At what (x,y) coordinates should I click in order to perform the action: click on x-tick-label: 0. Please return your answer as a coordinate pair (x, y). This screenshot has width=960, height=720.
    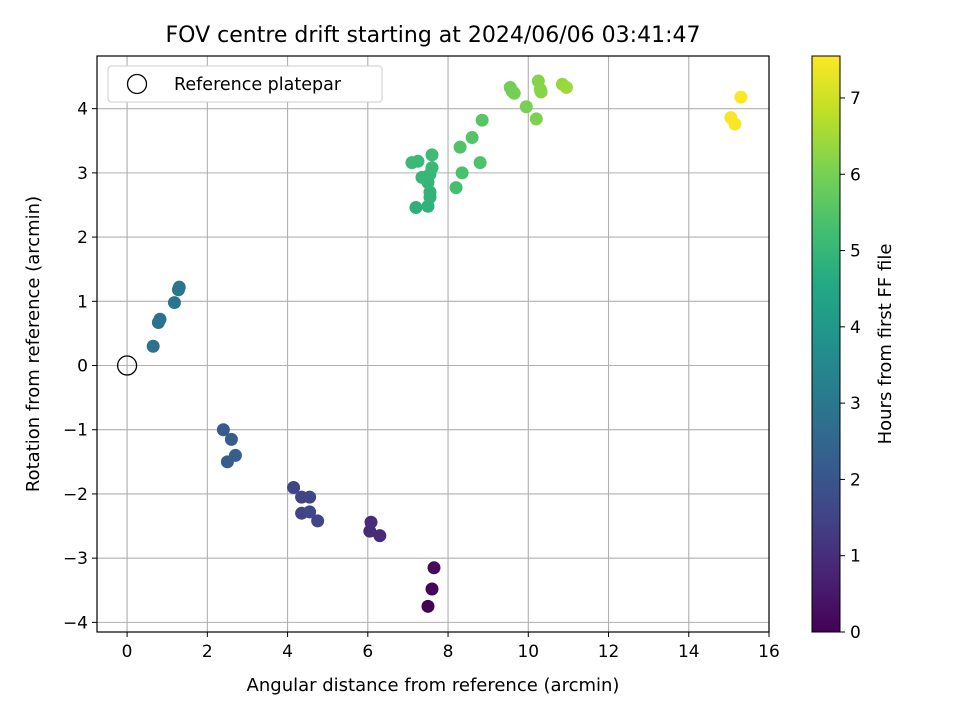
    Looking at the image, I should click on (127, 652).